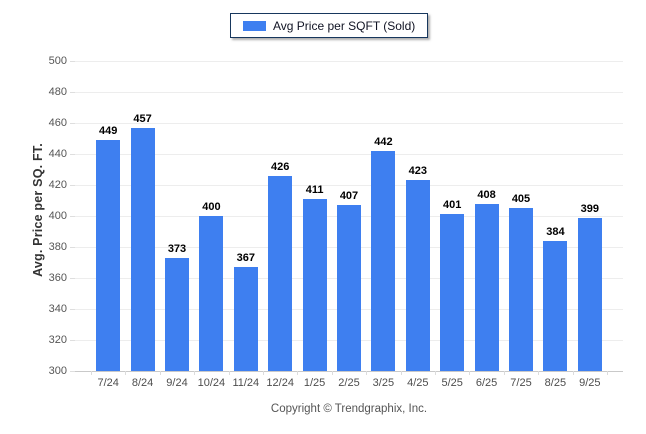 This screenshot has width=646, height=434. I want to click on y-tick-label: 440, so click(57, 154).